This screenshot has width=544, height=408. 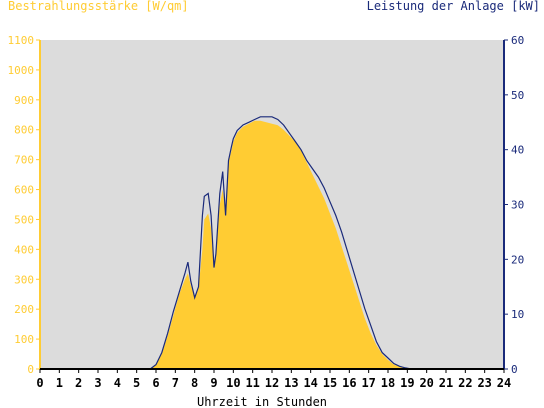 What do you see at coordinates (407, 383) in the screenshot?
I see `x-tick-label: 19` at bounding box center [407, 383].